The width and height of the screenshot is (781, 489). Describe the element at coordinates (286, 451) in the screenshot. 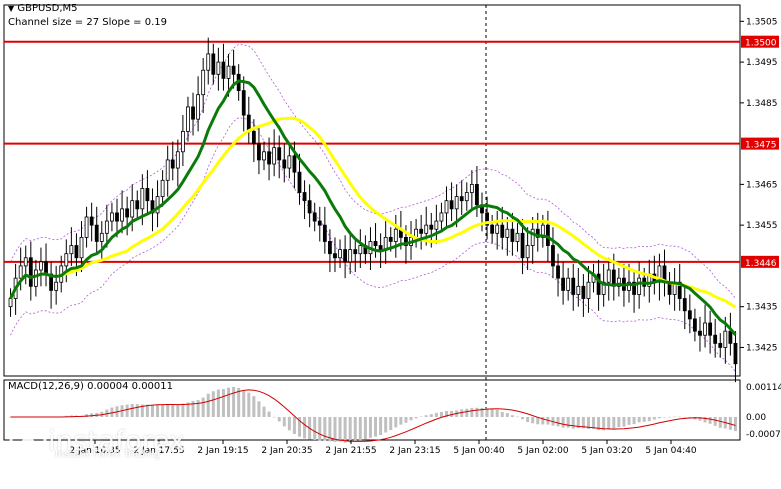

I see `time-tick-label: 2 Jan 20:35` at that location.